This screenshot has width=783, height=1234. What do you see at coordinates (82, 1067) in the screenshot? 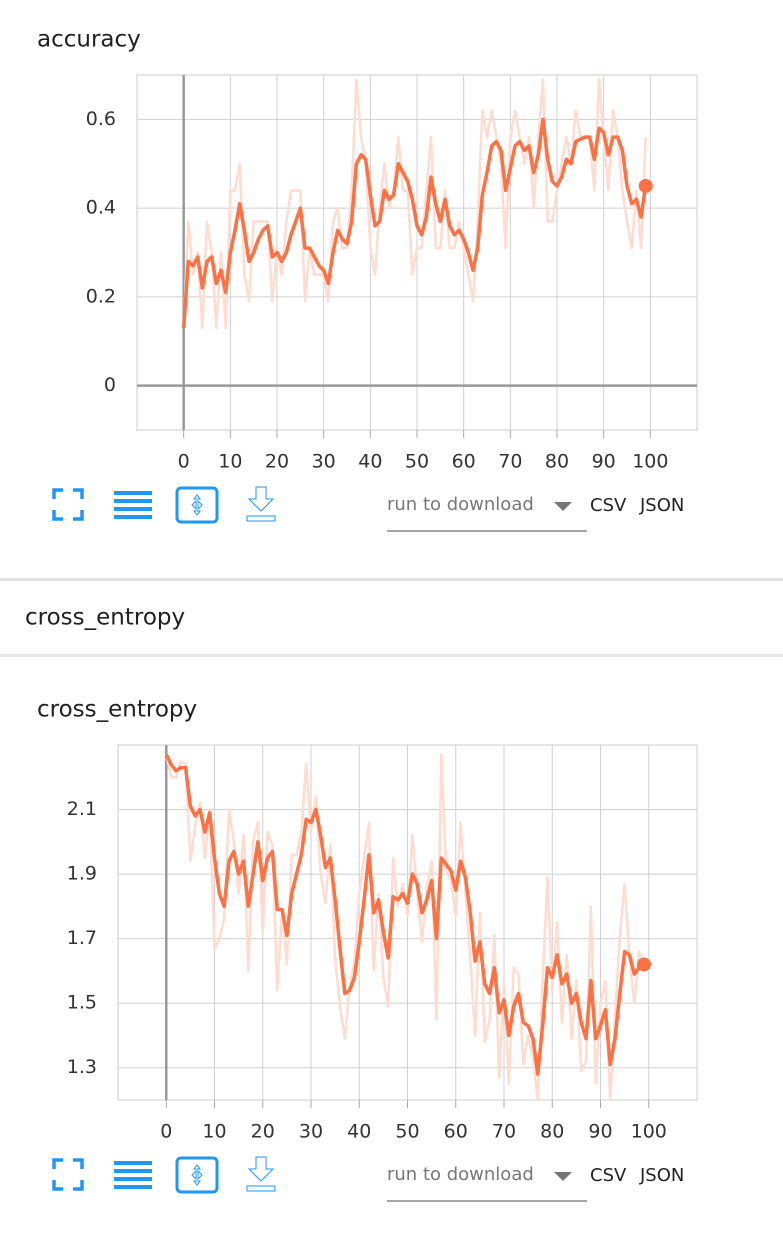
I see `y-tick-label: 1.3` at bounding box center [82, 1067].